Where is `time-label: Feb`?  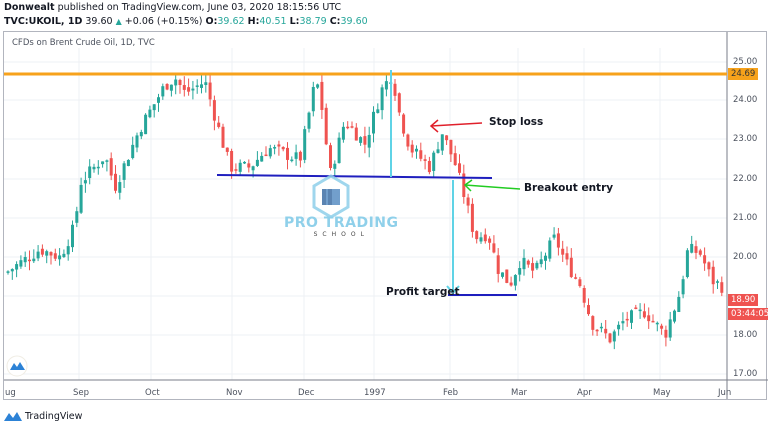
time-label: Feb is located at coordinates (451, 393).